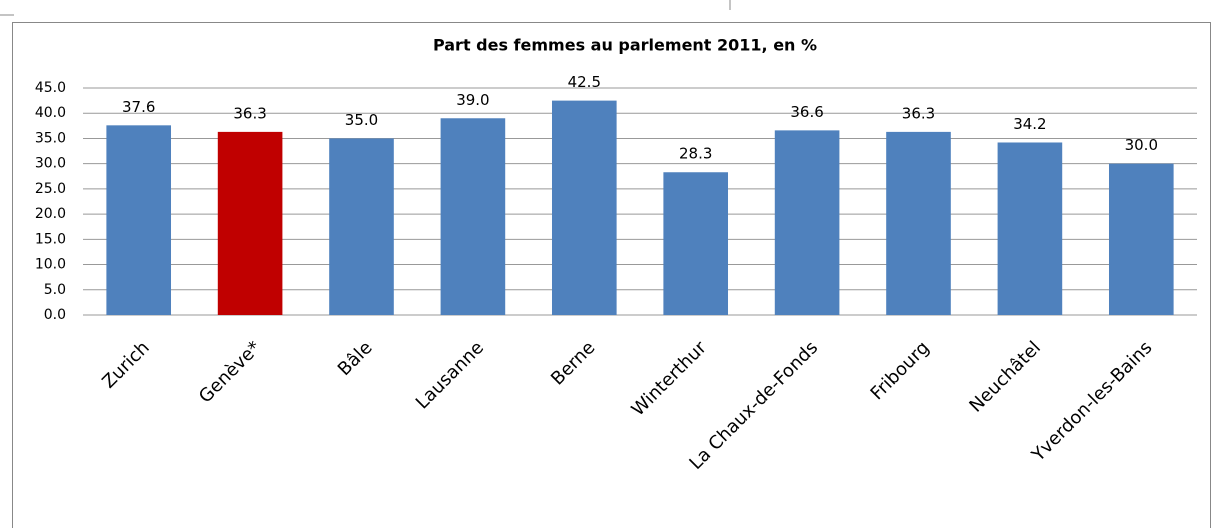 Image resolution: width=1223 pixels, height=528 pixels. I want to click on y-tick-label: 5.0, so click(55, 290).